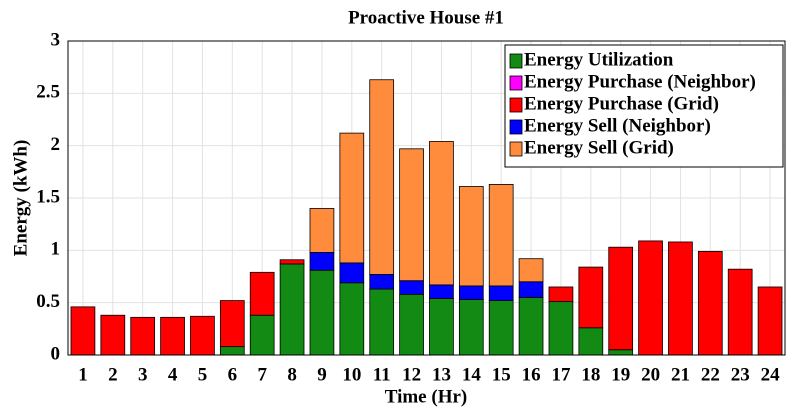 The image size is (789, 410). Describe the element at coordinates (599, 147) in the screenshot. I see `legend-label: Energy Sell (Grid)` at that location.